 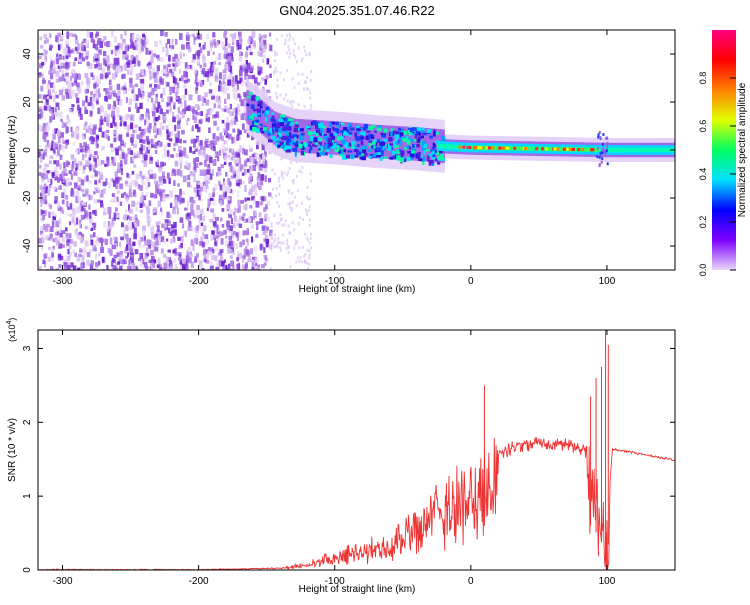 What do you see at coordinates (356, 10) in the screenshot?
I see `chart-title: GN04.2025.351.07.46.R22` at bounding box center [356, 10].